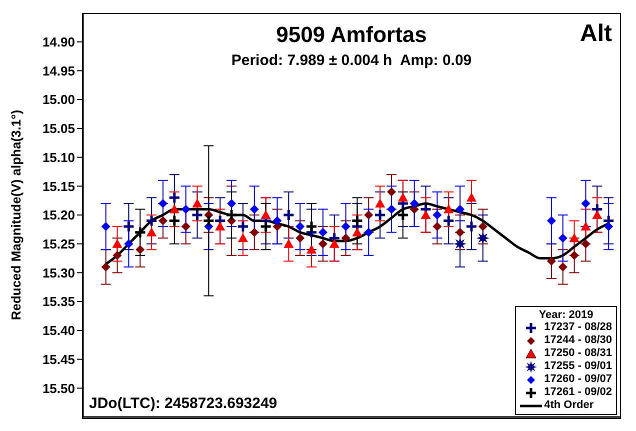  Describe the element at coordinates (58, 330) in the screenshot. I see `y-tick-label: 15.40` at that location.